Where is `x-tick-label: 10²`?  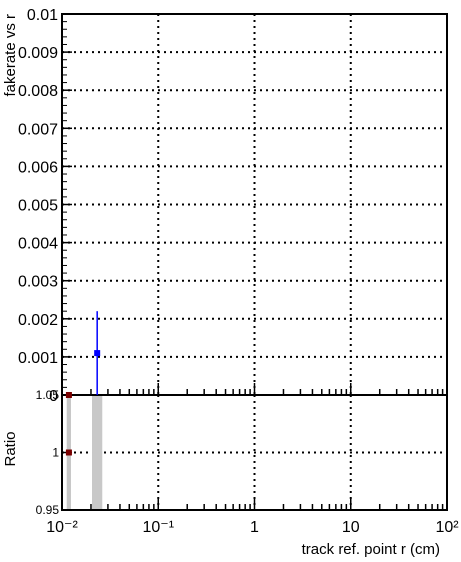 x-tick-label: 10² is located at coordinates (447, 527).